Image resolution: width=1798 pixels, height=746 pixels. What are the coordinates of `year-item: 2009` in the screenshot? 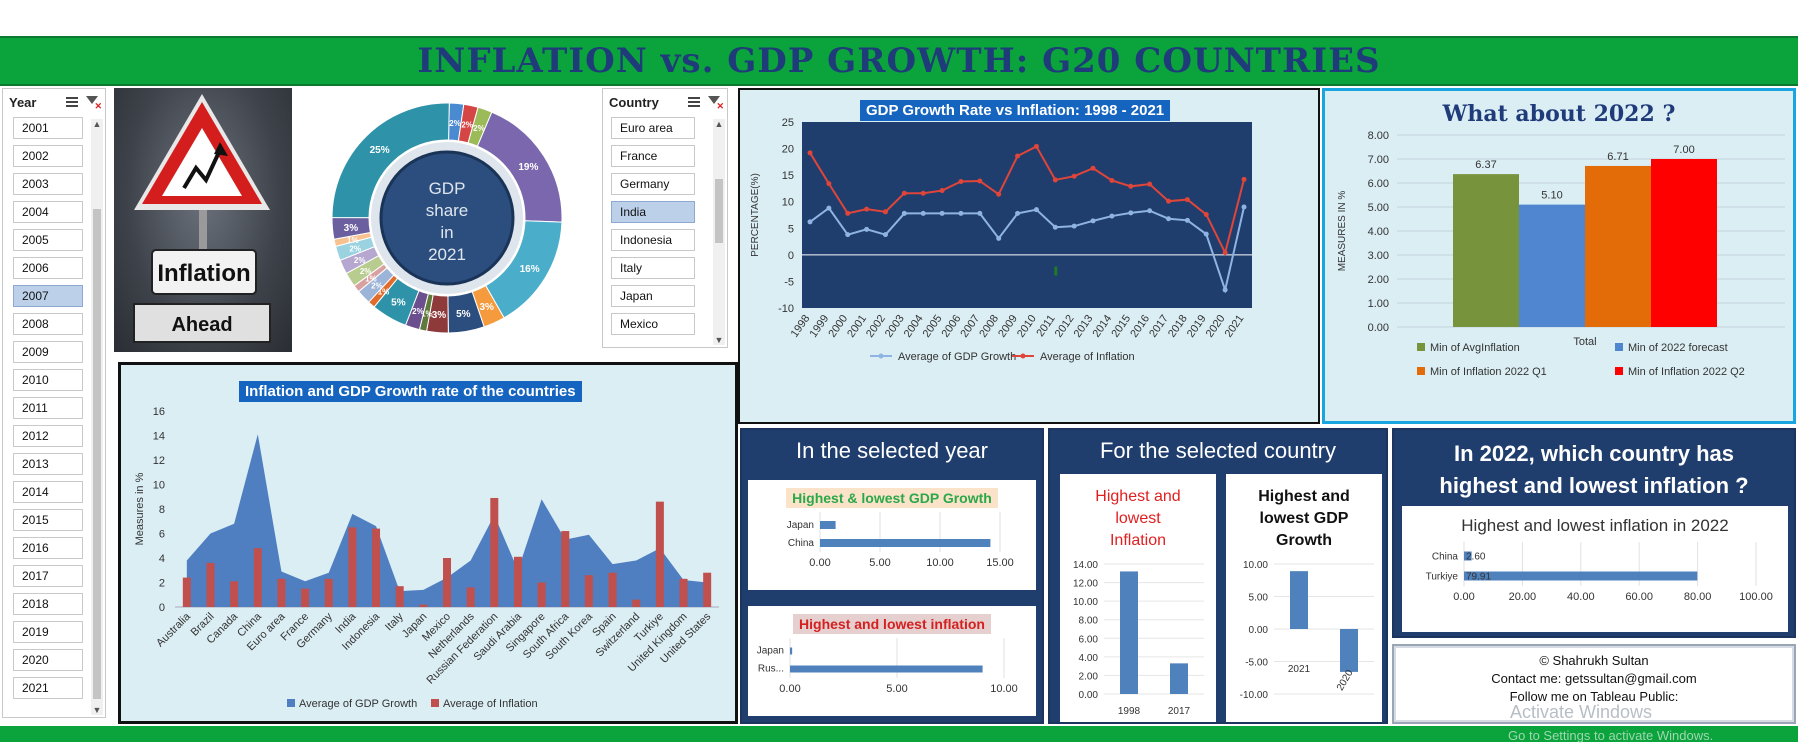 It's located at (48, 352).